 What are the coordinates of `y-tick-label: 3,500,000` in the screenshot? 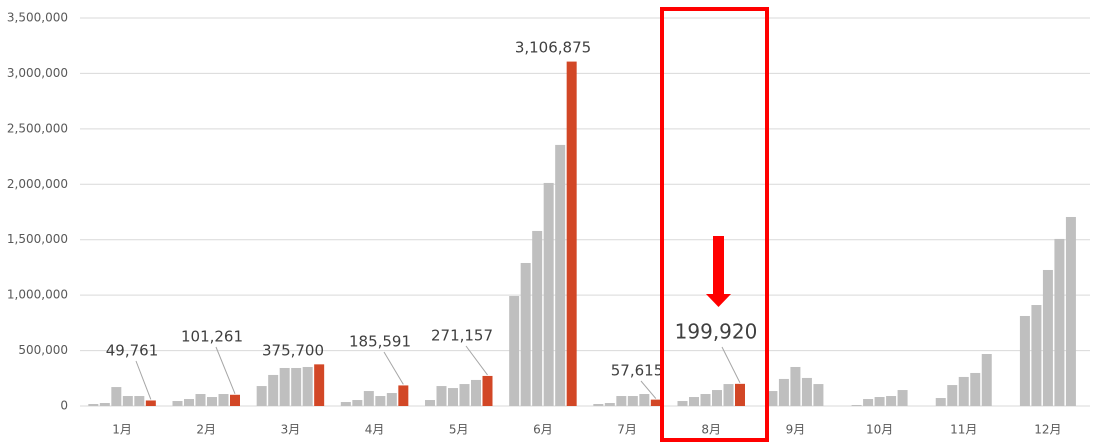 It's located at (37, 18).